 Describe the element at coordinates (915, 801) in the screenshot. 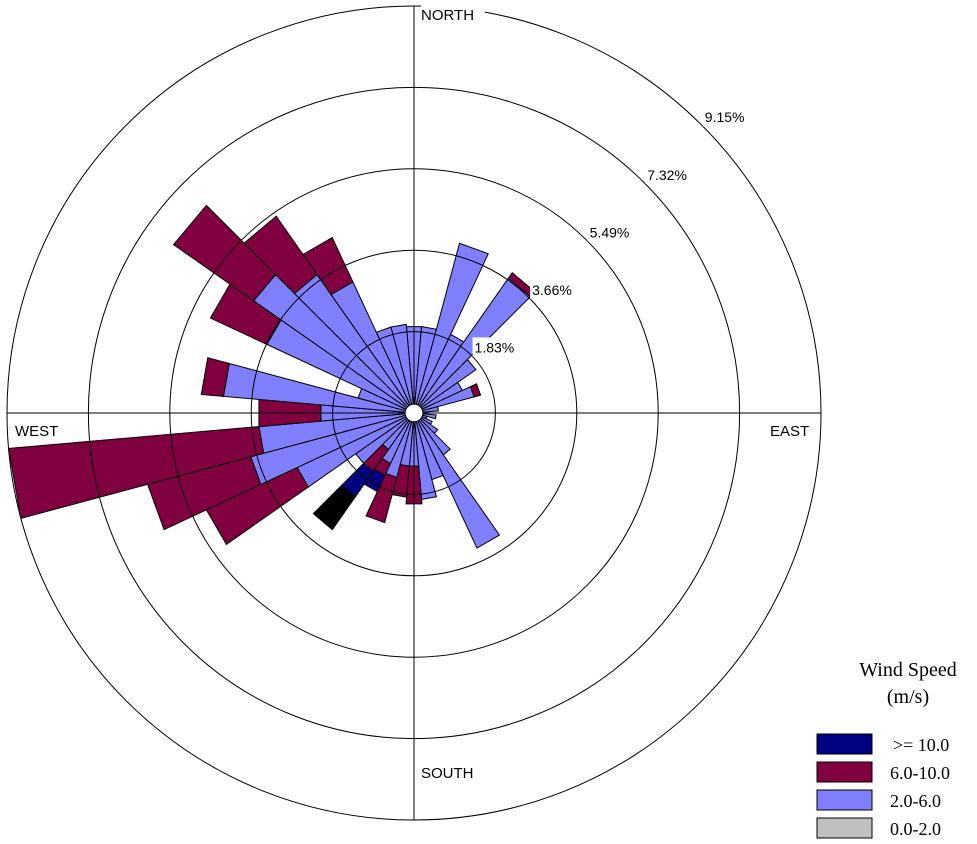

I see `legend-label-2-6: 2.0-6.0` at that location.